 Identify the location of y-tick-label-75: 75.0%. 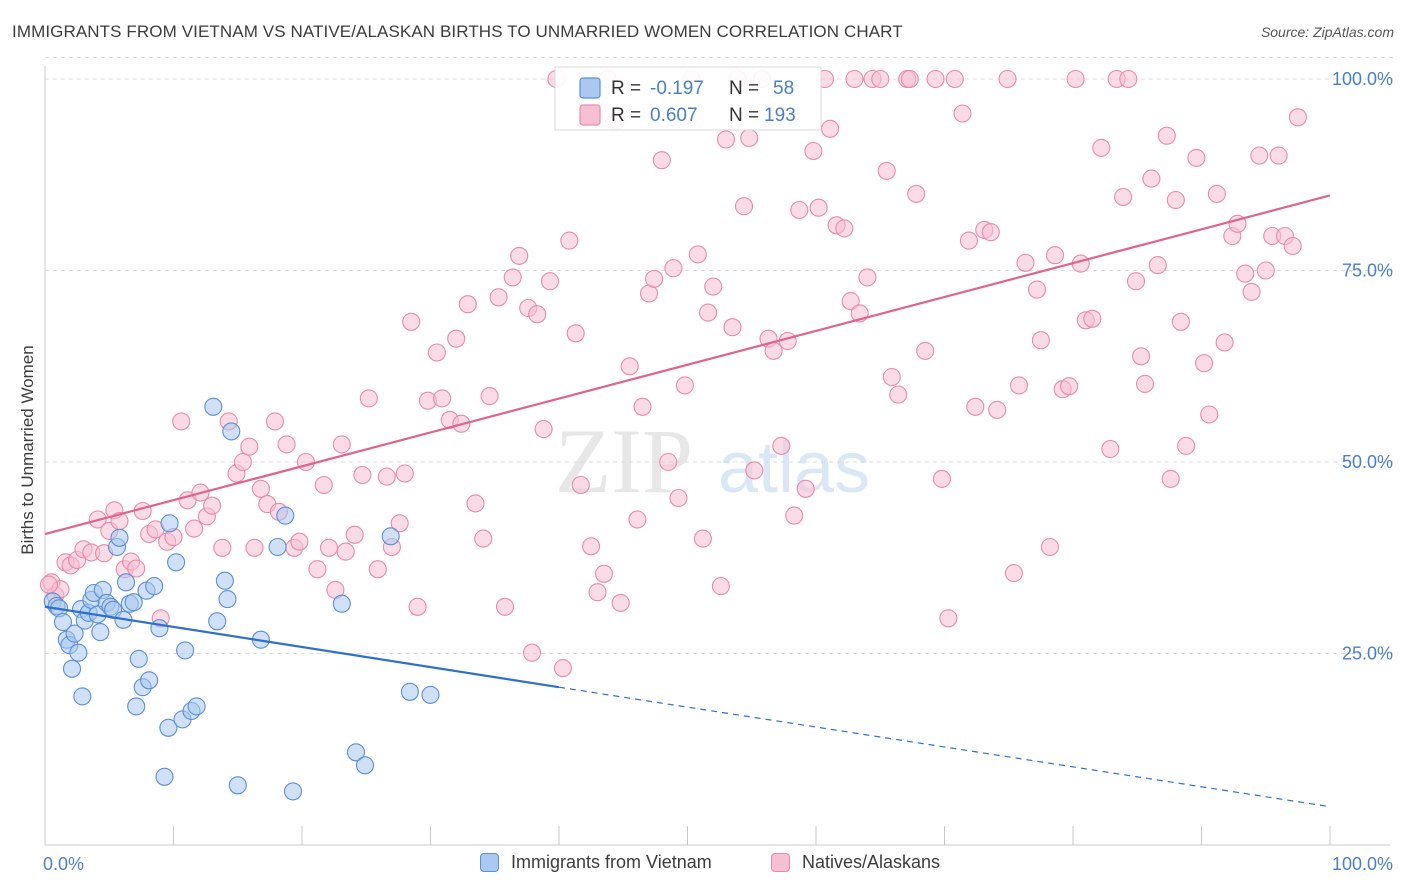
(1367, 271).